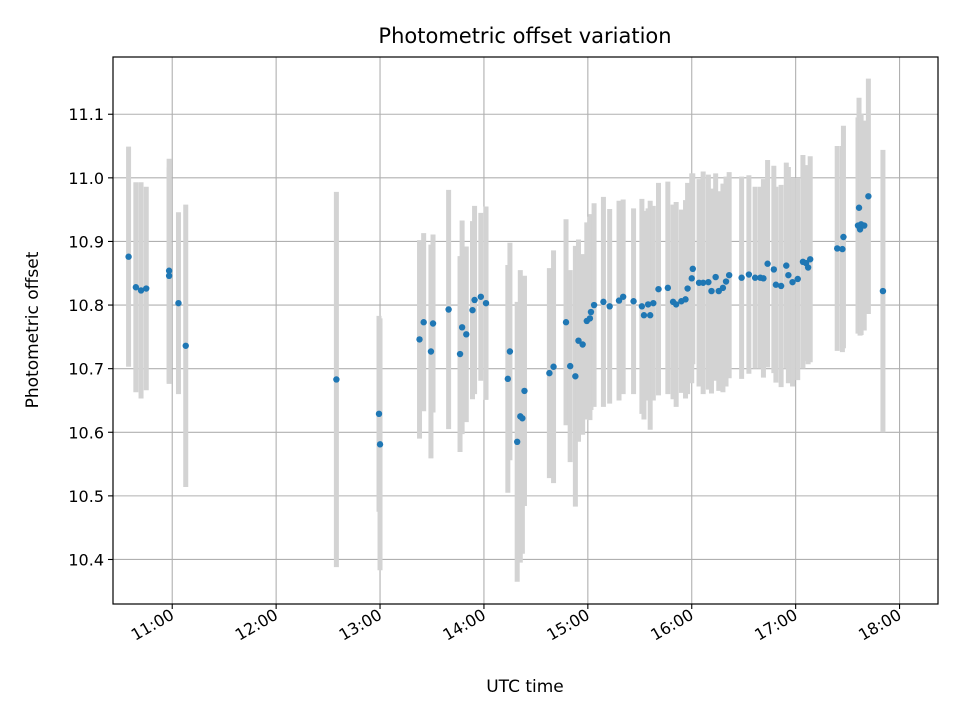 This screenshot has width=960, height=720. I want to click on y-tick-label: 10.6, so click(86, 432).